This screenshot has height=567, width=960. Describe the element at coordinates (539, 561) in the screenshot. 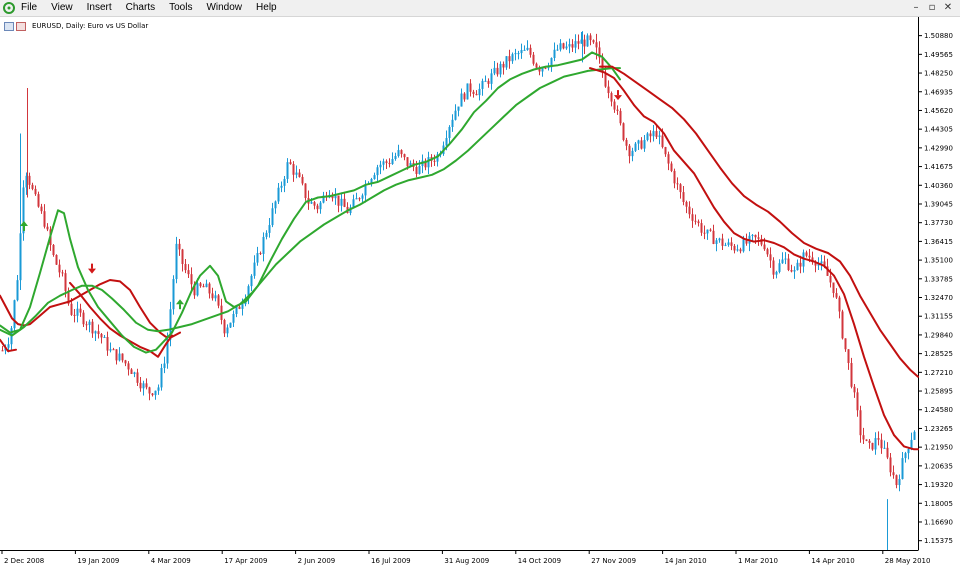

I see `time-tick-label: 14 Oct 2009` at that location.